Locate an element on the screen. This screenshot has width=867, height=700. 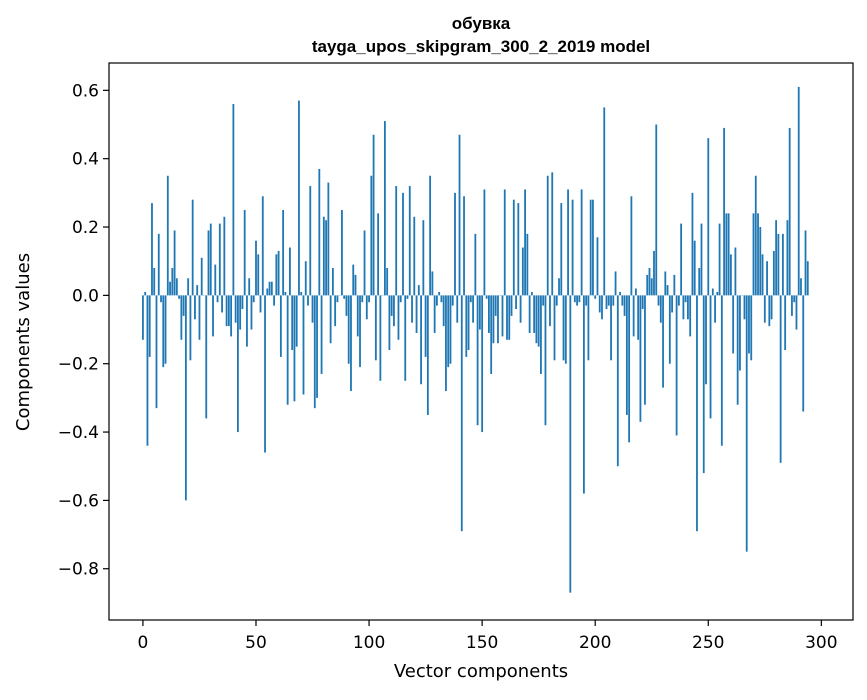
y-tick-label: 0.6 is located at coordinates (85, 91).